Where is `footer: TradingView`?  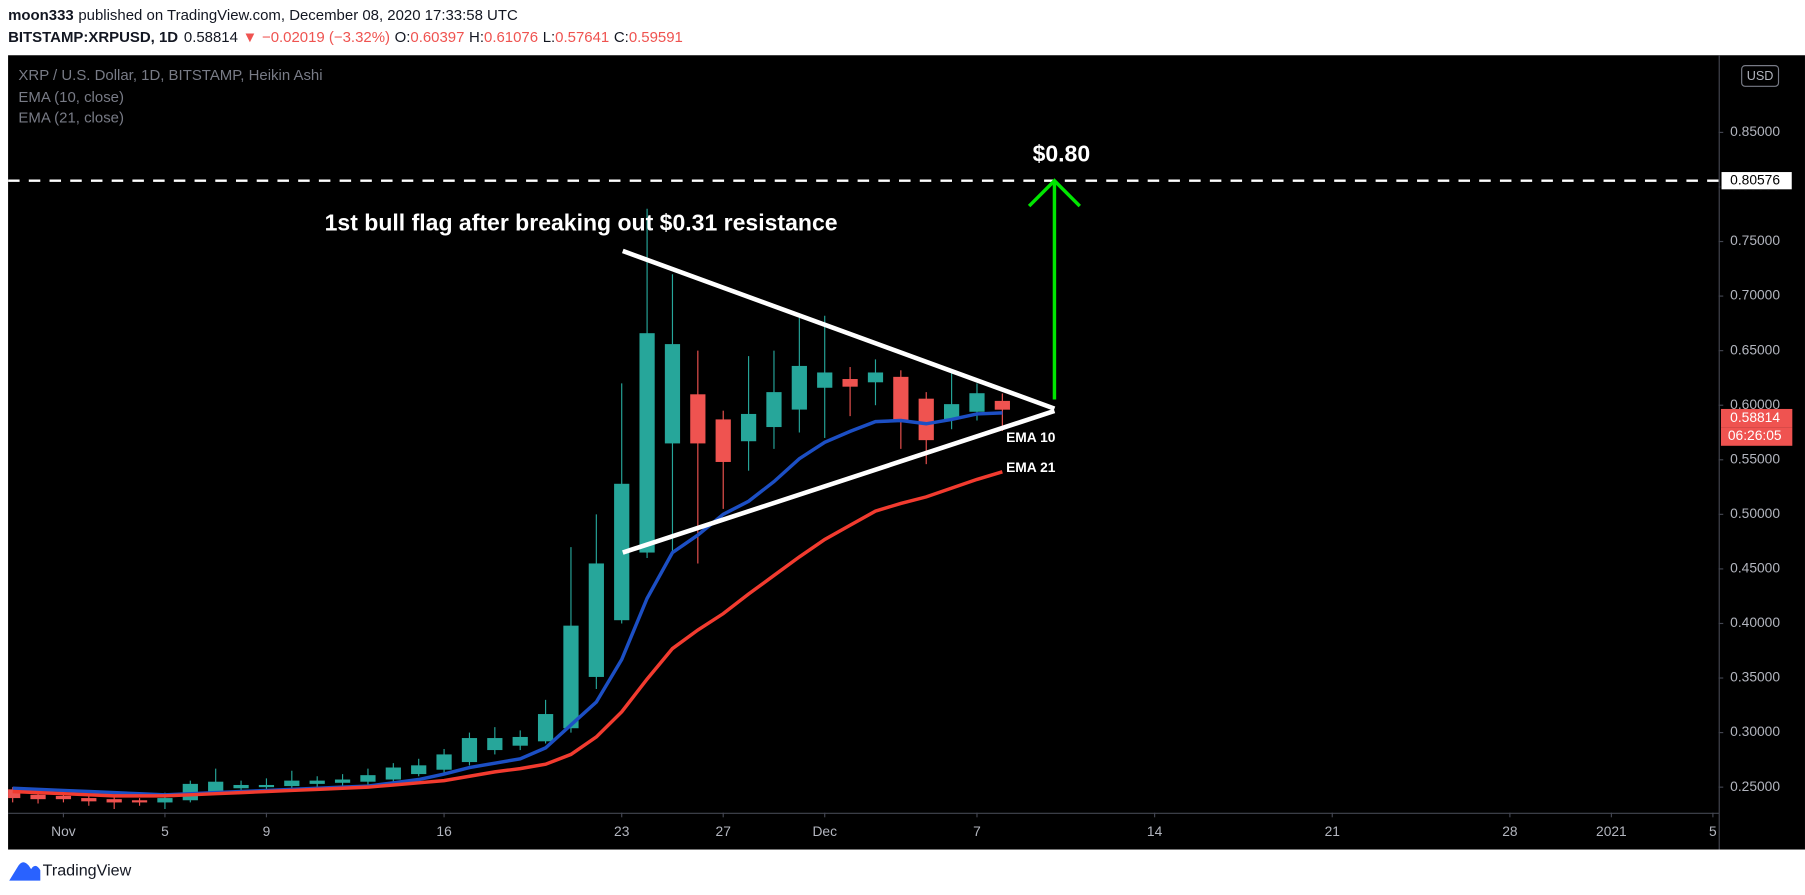 footer: TradingView is located at coordinates (70, 871).